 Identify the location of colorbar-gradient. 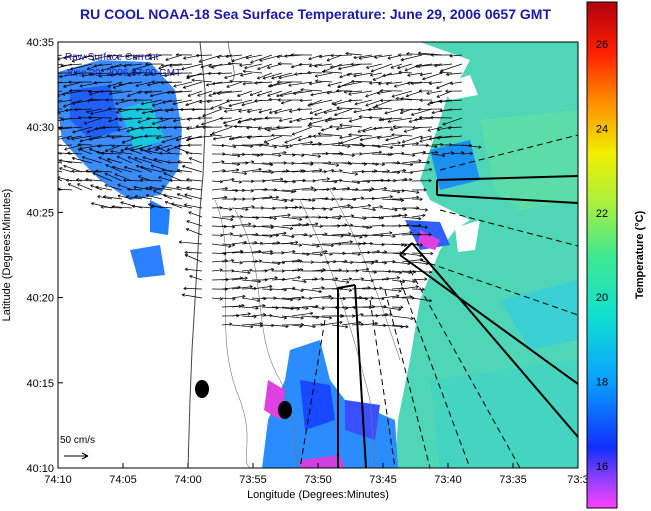
(602, 255).